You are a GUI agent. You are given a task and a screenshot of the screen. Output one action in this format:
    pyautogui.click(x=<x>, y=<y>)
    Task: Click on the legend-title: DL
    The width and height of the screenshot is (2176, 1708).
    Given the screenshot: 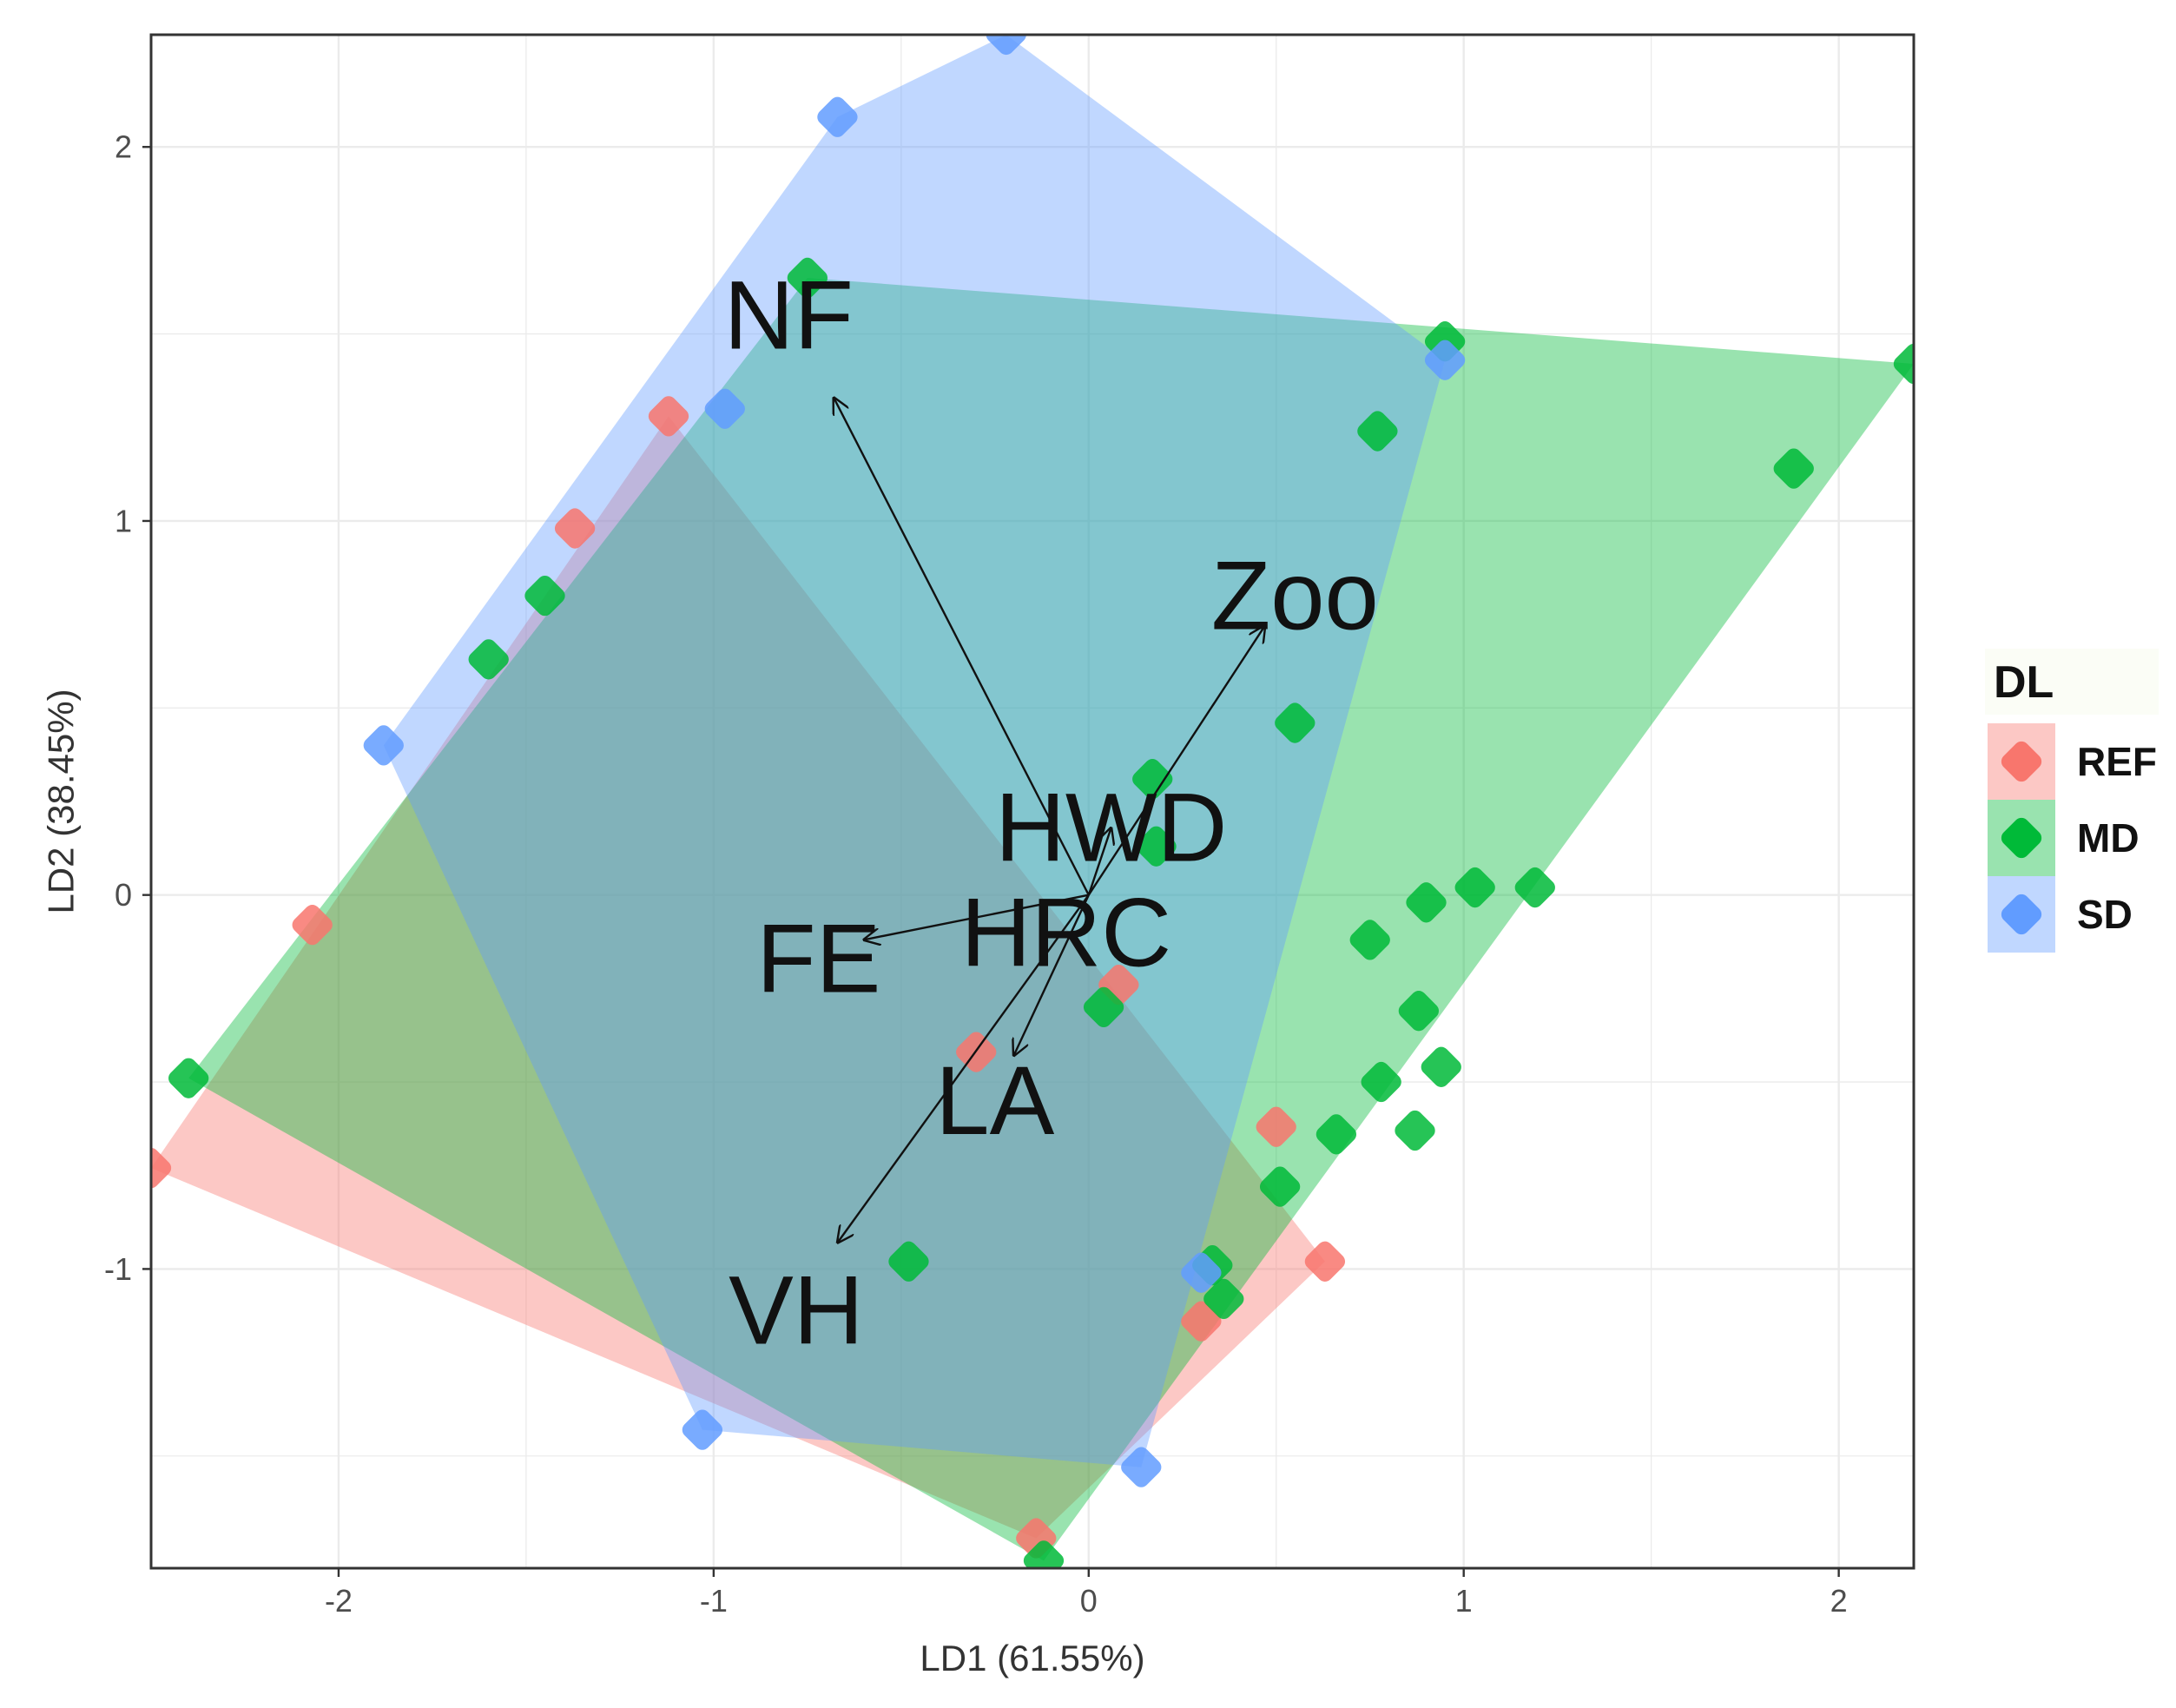 What is the action you would take?
    pyautogui.click(x=2024, y=682)
    